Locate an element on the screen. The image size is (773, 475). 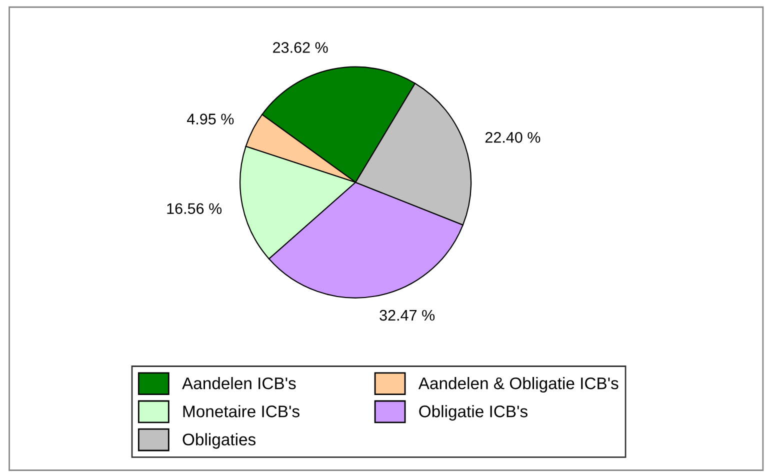
data-label: 4.95 % is located at coordinates (210, 119).